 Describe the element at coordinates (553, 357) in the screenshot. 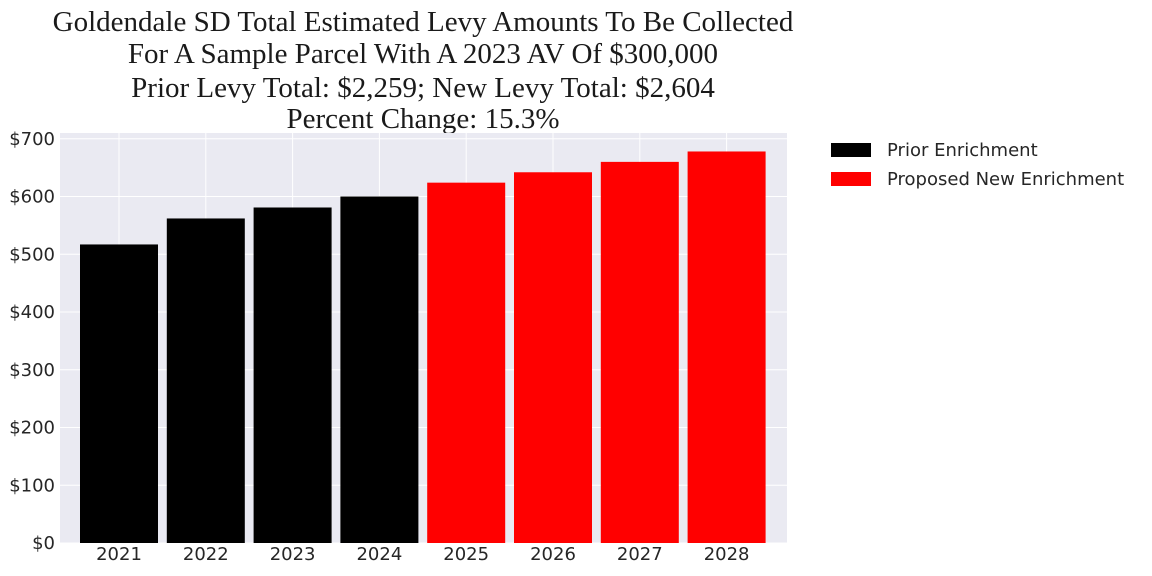

I see `bar-2026` at that location.